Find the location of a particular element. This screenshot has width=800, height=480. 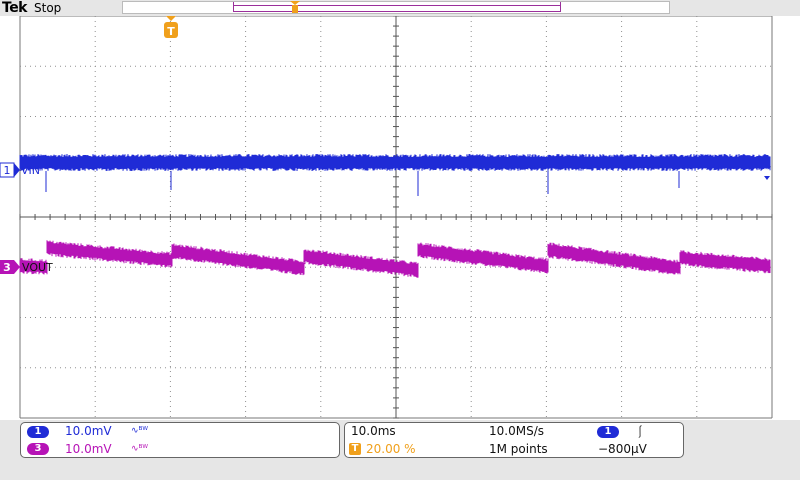

channel-3-marker-number: 3 is located at coordinates (7, 267).